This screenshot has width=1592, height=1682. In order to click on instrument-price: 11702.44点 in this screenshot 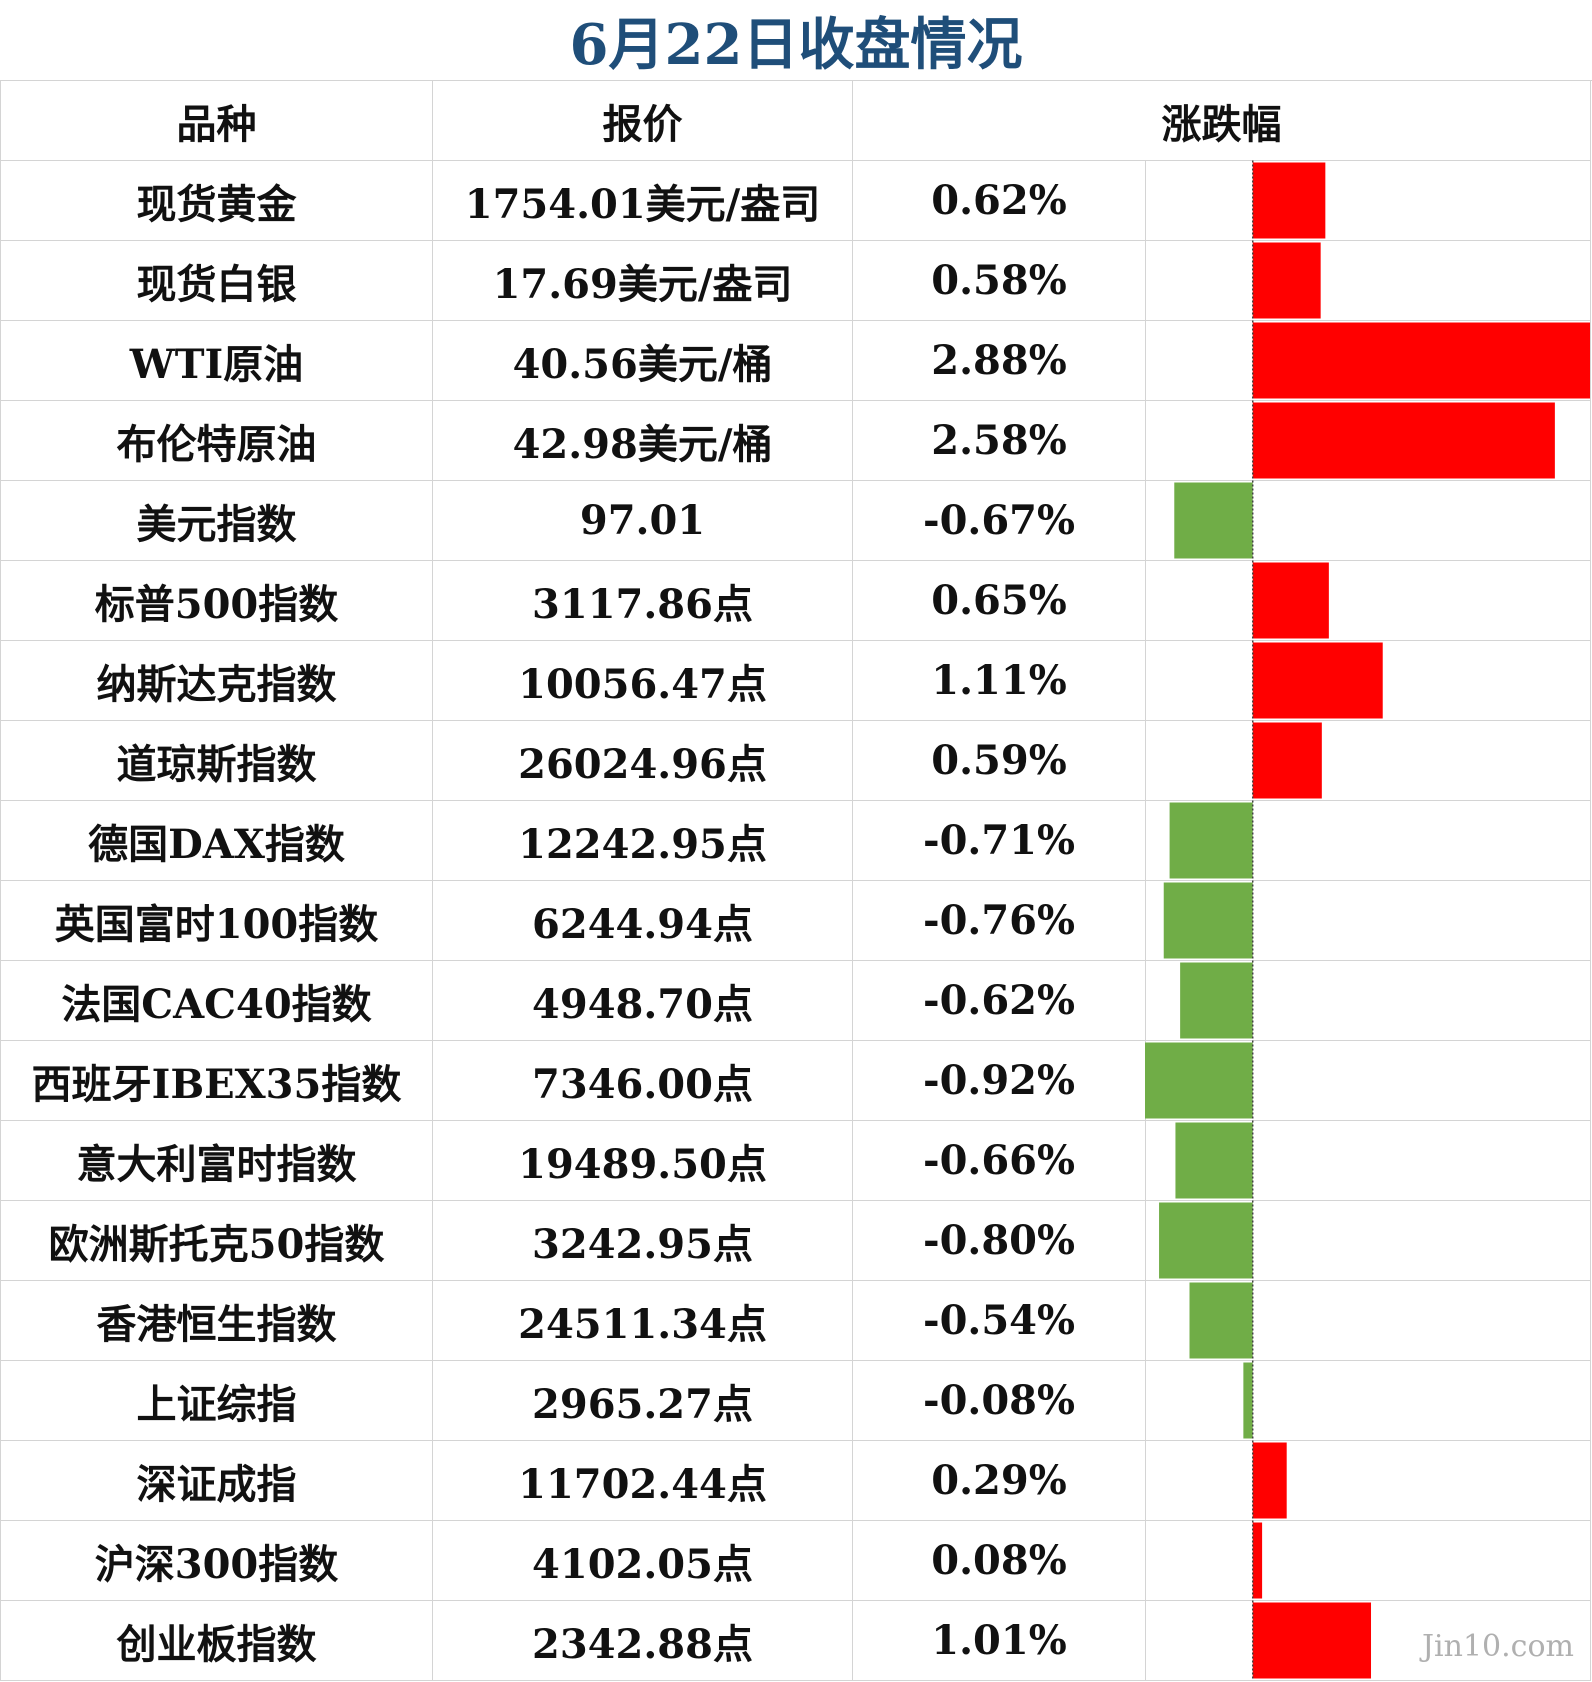, I will do `click(642, 1480)`.